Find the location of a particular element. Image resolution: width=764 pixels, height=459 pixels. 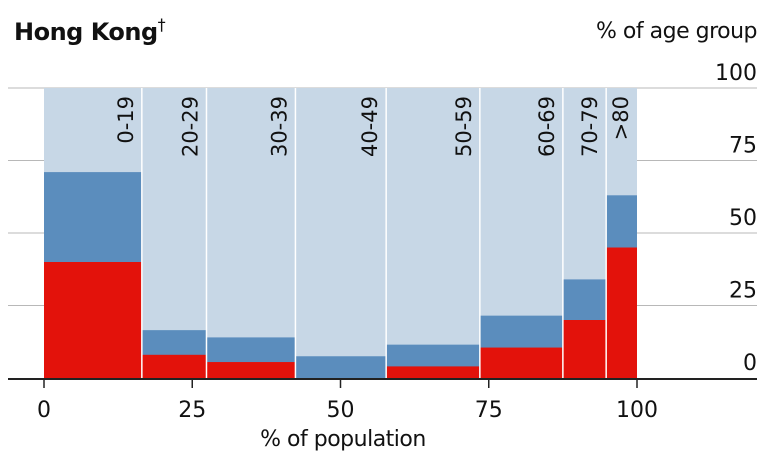

y-tick-25: 25 is located at coordinates (743, 291).